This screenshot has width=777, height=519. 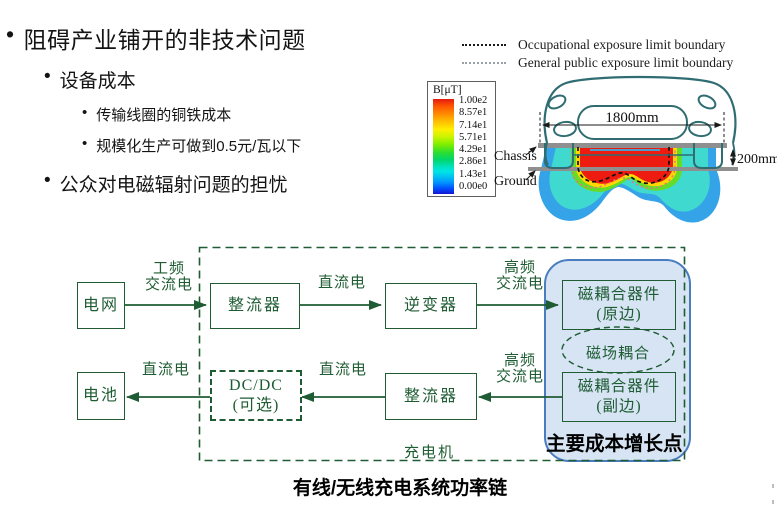 I want to click on node-rectifier-2: 整流器, so click(x=431, y=396).